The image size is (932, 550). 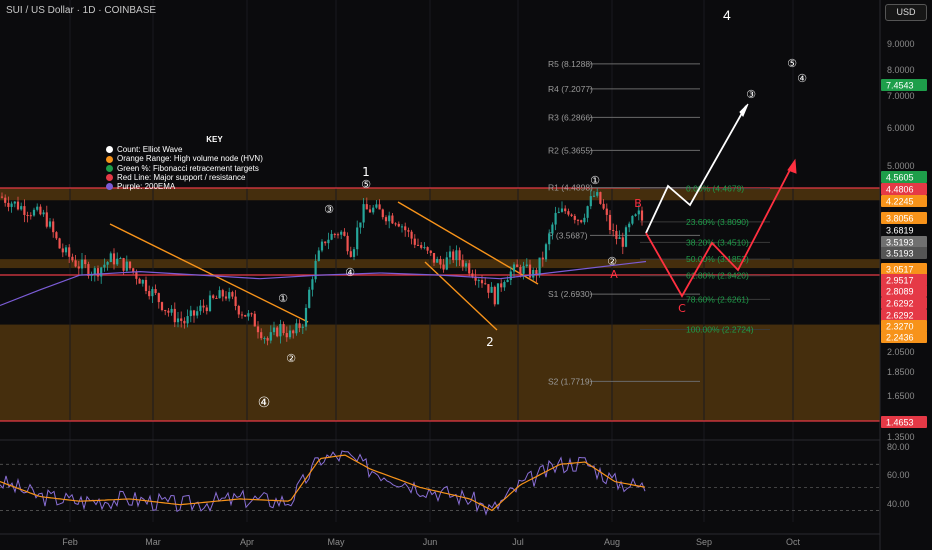 I want to click on pivot-label: P (3.5687), so click(x=568, y=235).